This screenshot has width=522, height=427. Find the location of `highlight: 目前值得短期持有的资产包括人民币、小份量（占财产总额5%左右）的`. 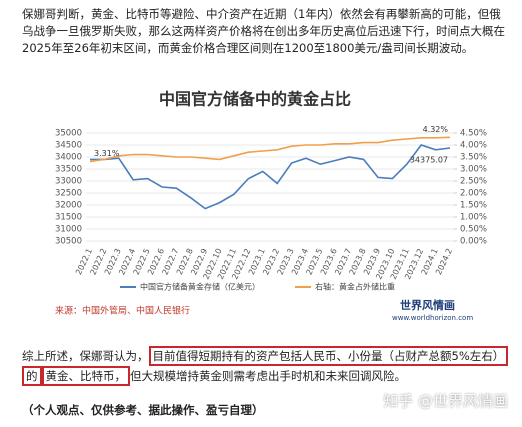

highlight: 目前值得短期持有的资产包括人民币、小份量（占财产总额5%左右）的 is located at coordinates (265, 366).